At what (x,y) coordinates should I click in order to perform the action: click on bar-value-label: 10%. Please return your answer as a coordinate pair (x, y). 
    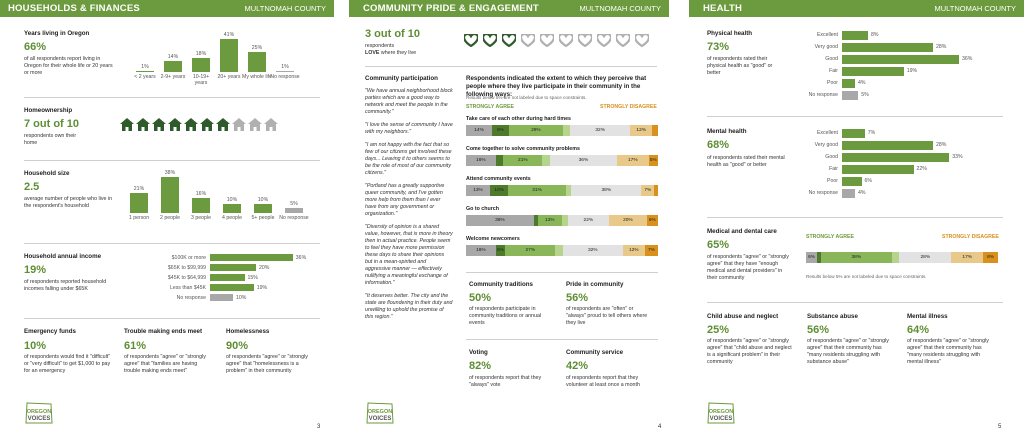
    Looking at the image, I should click on (241, 298).